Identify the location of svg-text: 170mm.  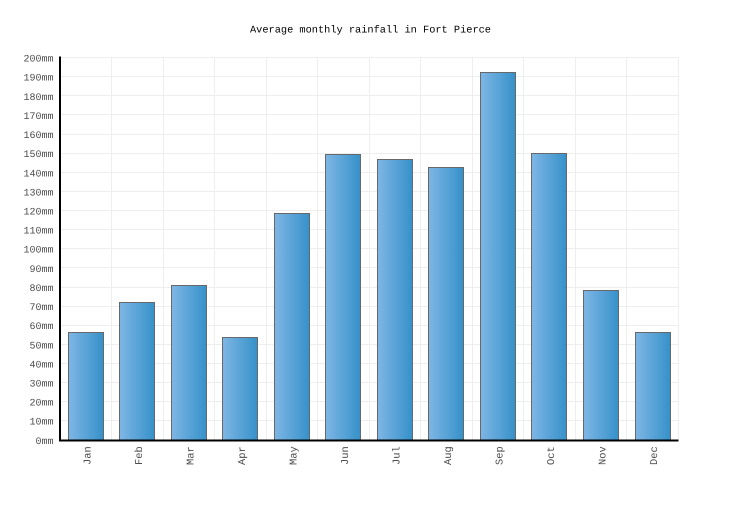
(38, 117).